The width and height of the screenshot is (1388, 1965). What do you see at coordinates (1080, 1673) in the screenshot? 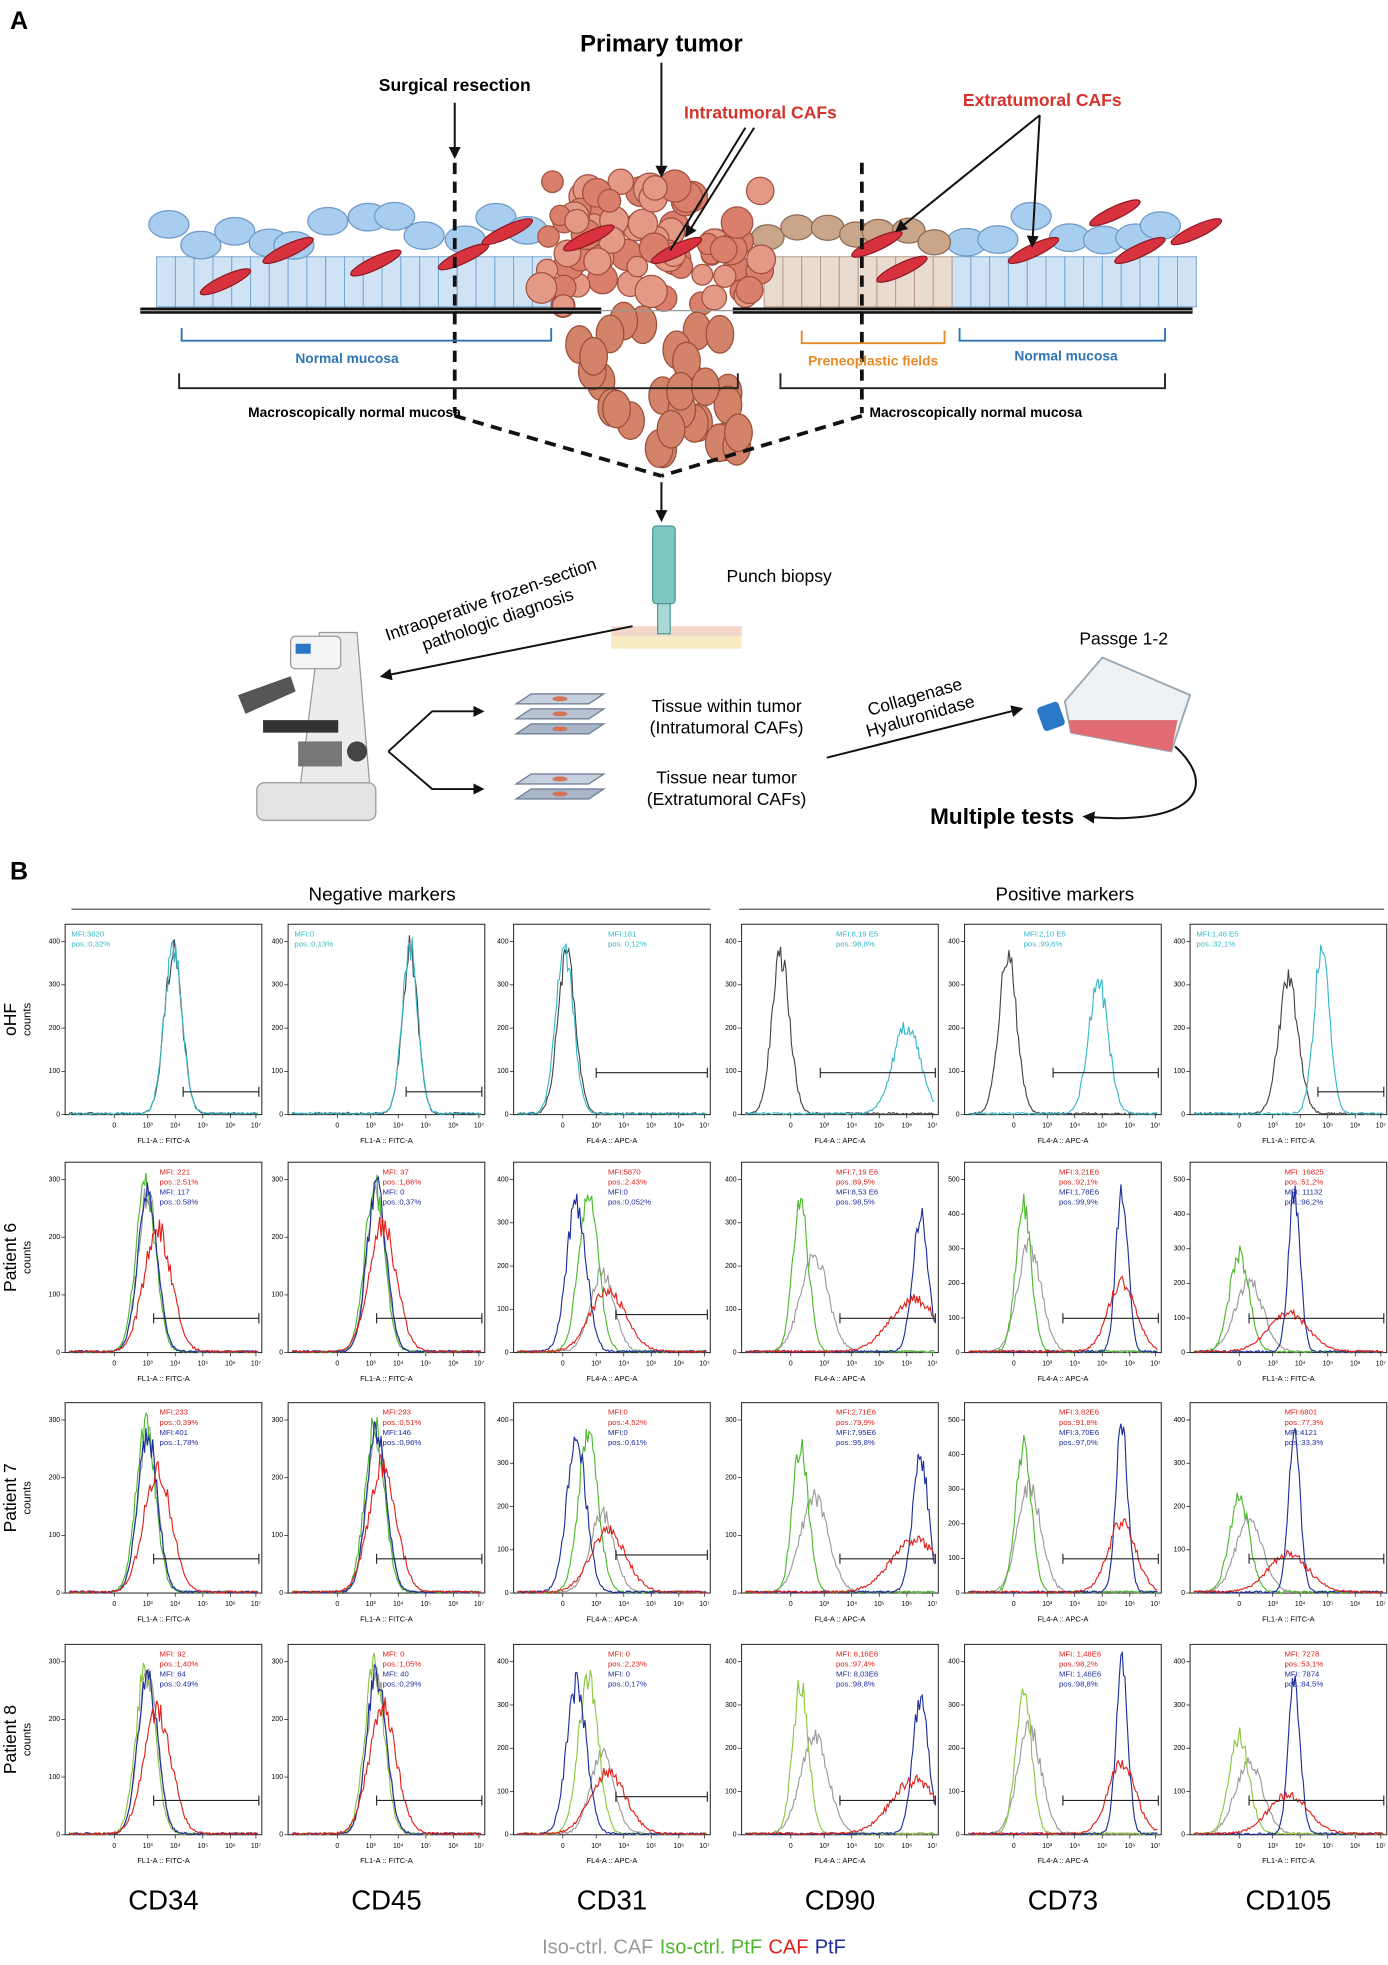
I see `stat-label: MFI: 1,46E6` at bounding box center [1080, 1673].